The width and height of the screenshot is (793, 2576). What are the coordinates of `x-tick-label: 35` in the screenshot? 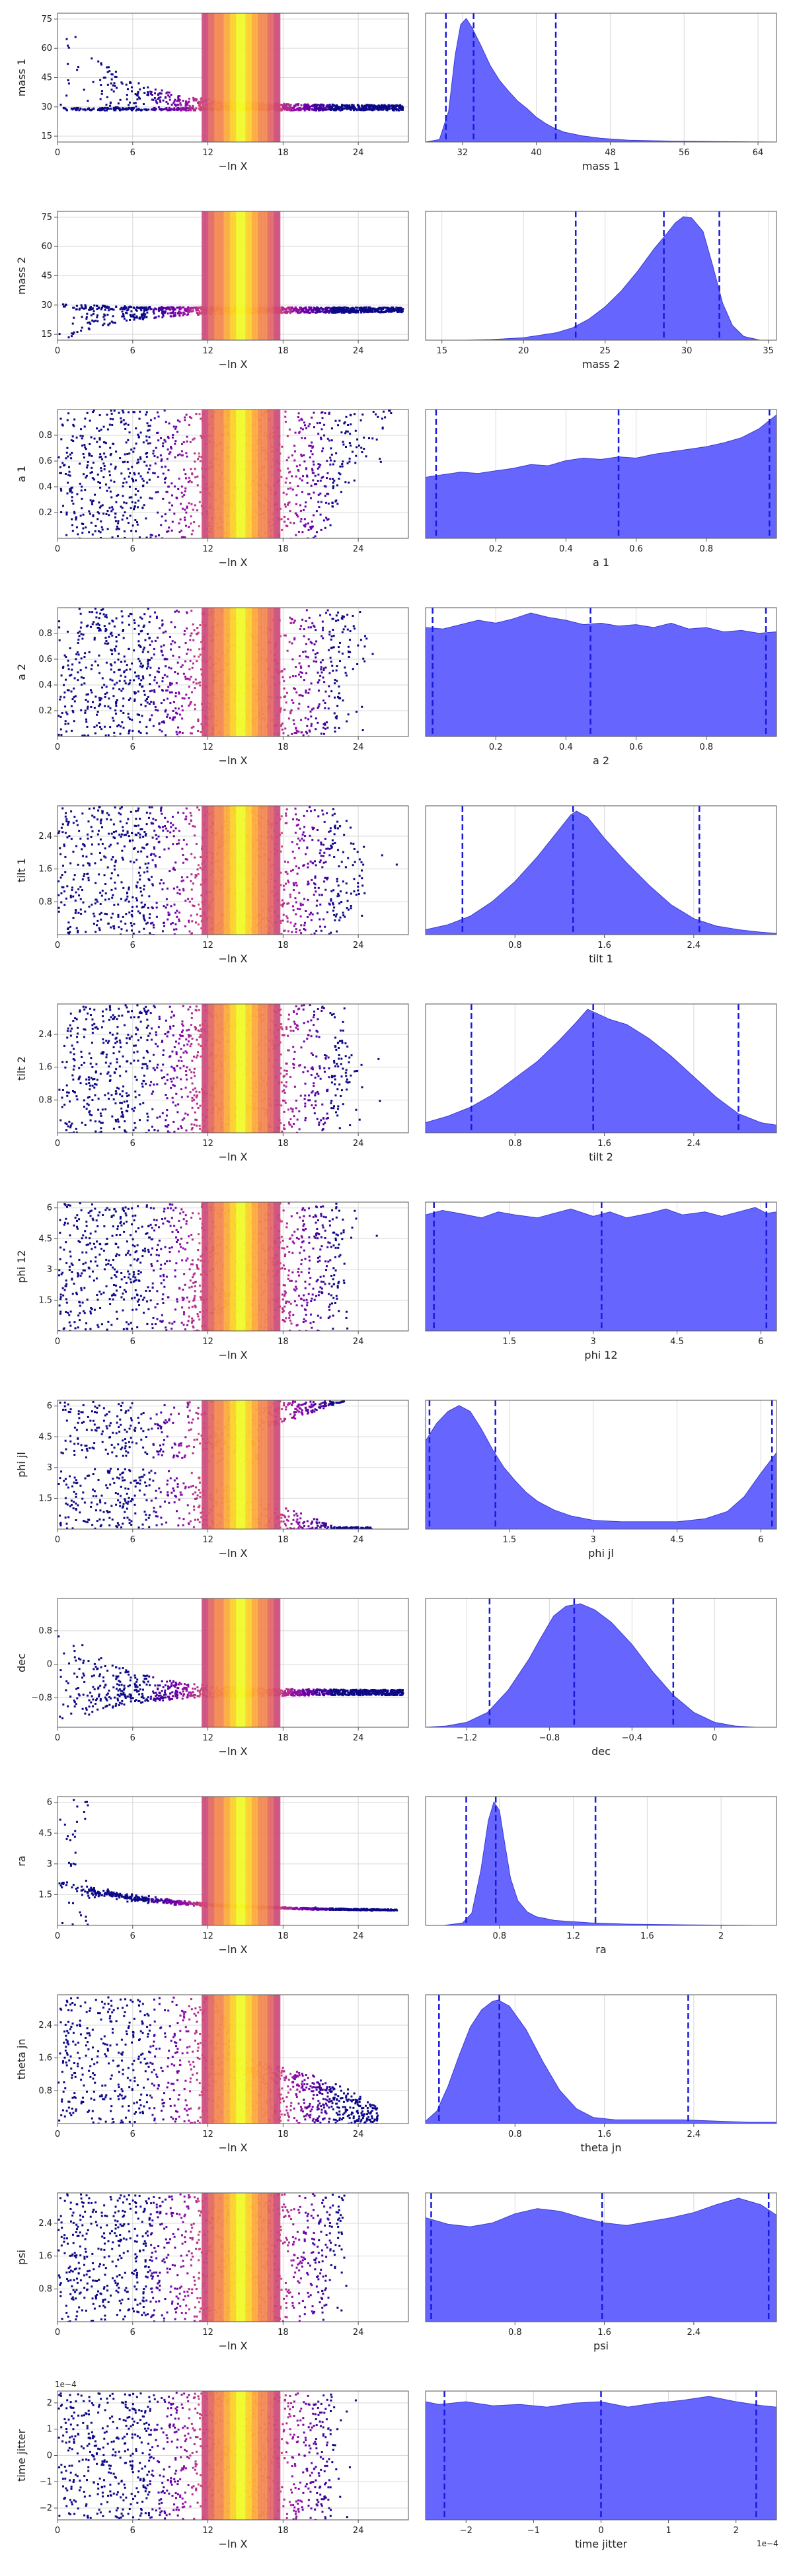 It's located at (769, 351).